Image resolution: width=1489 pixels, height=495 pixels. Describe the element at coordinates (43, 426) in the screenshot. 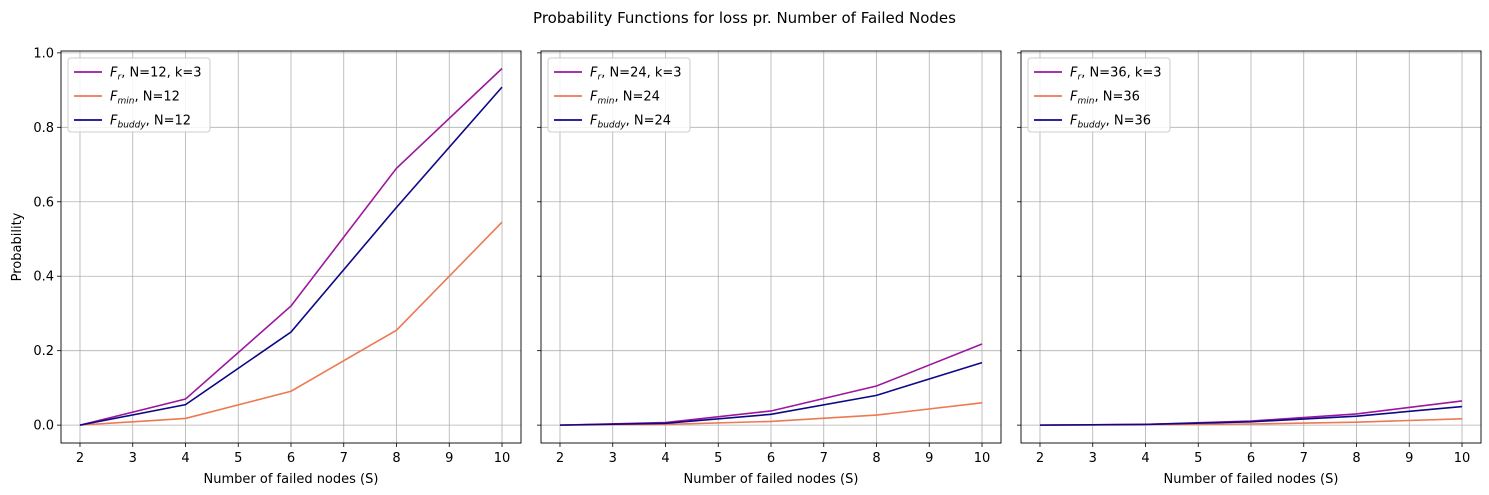

I see `y-tick-label: 0.0` at that location.